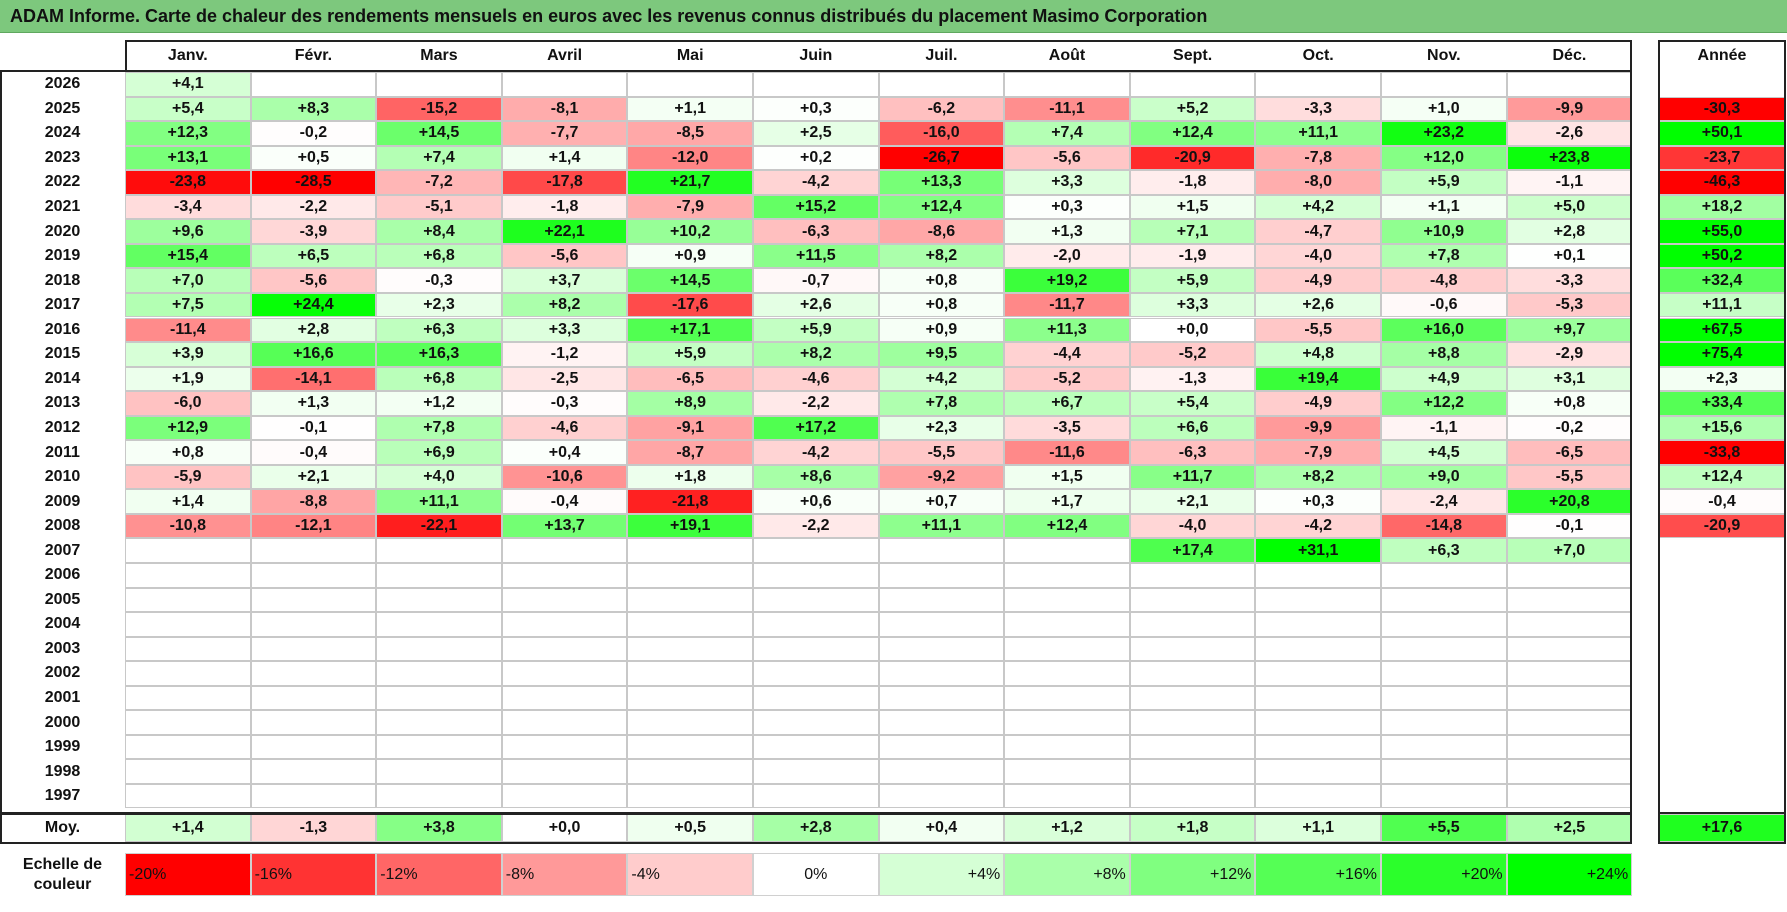  I want to click on heatmap-cell: -6,3, so click(816, 231).